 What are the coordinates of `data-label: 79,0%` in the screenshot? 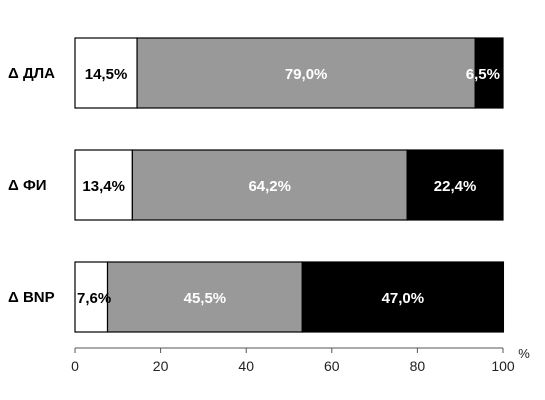 It's located at (306, 74).